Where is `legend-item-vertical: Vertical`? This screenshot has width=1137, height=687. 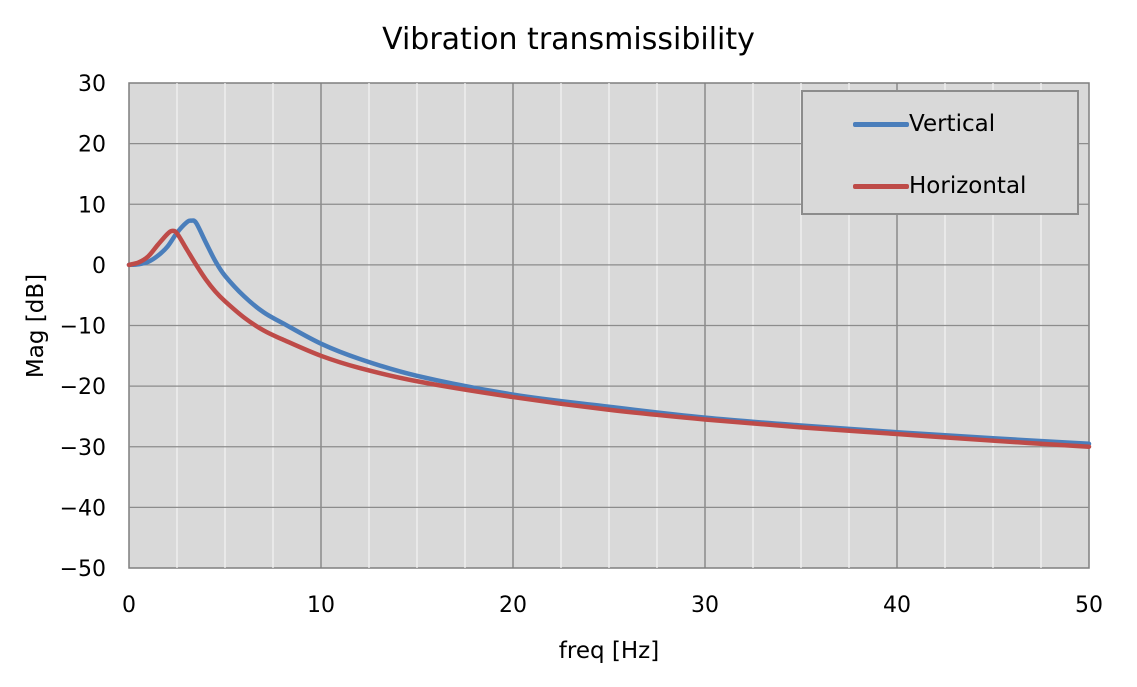
legend-item-vertical: Vertical is located at coordinates (942, 124).